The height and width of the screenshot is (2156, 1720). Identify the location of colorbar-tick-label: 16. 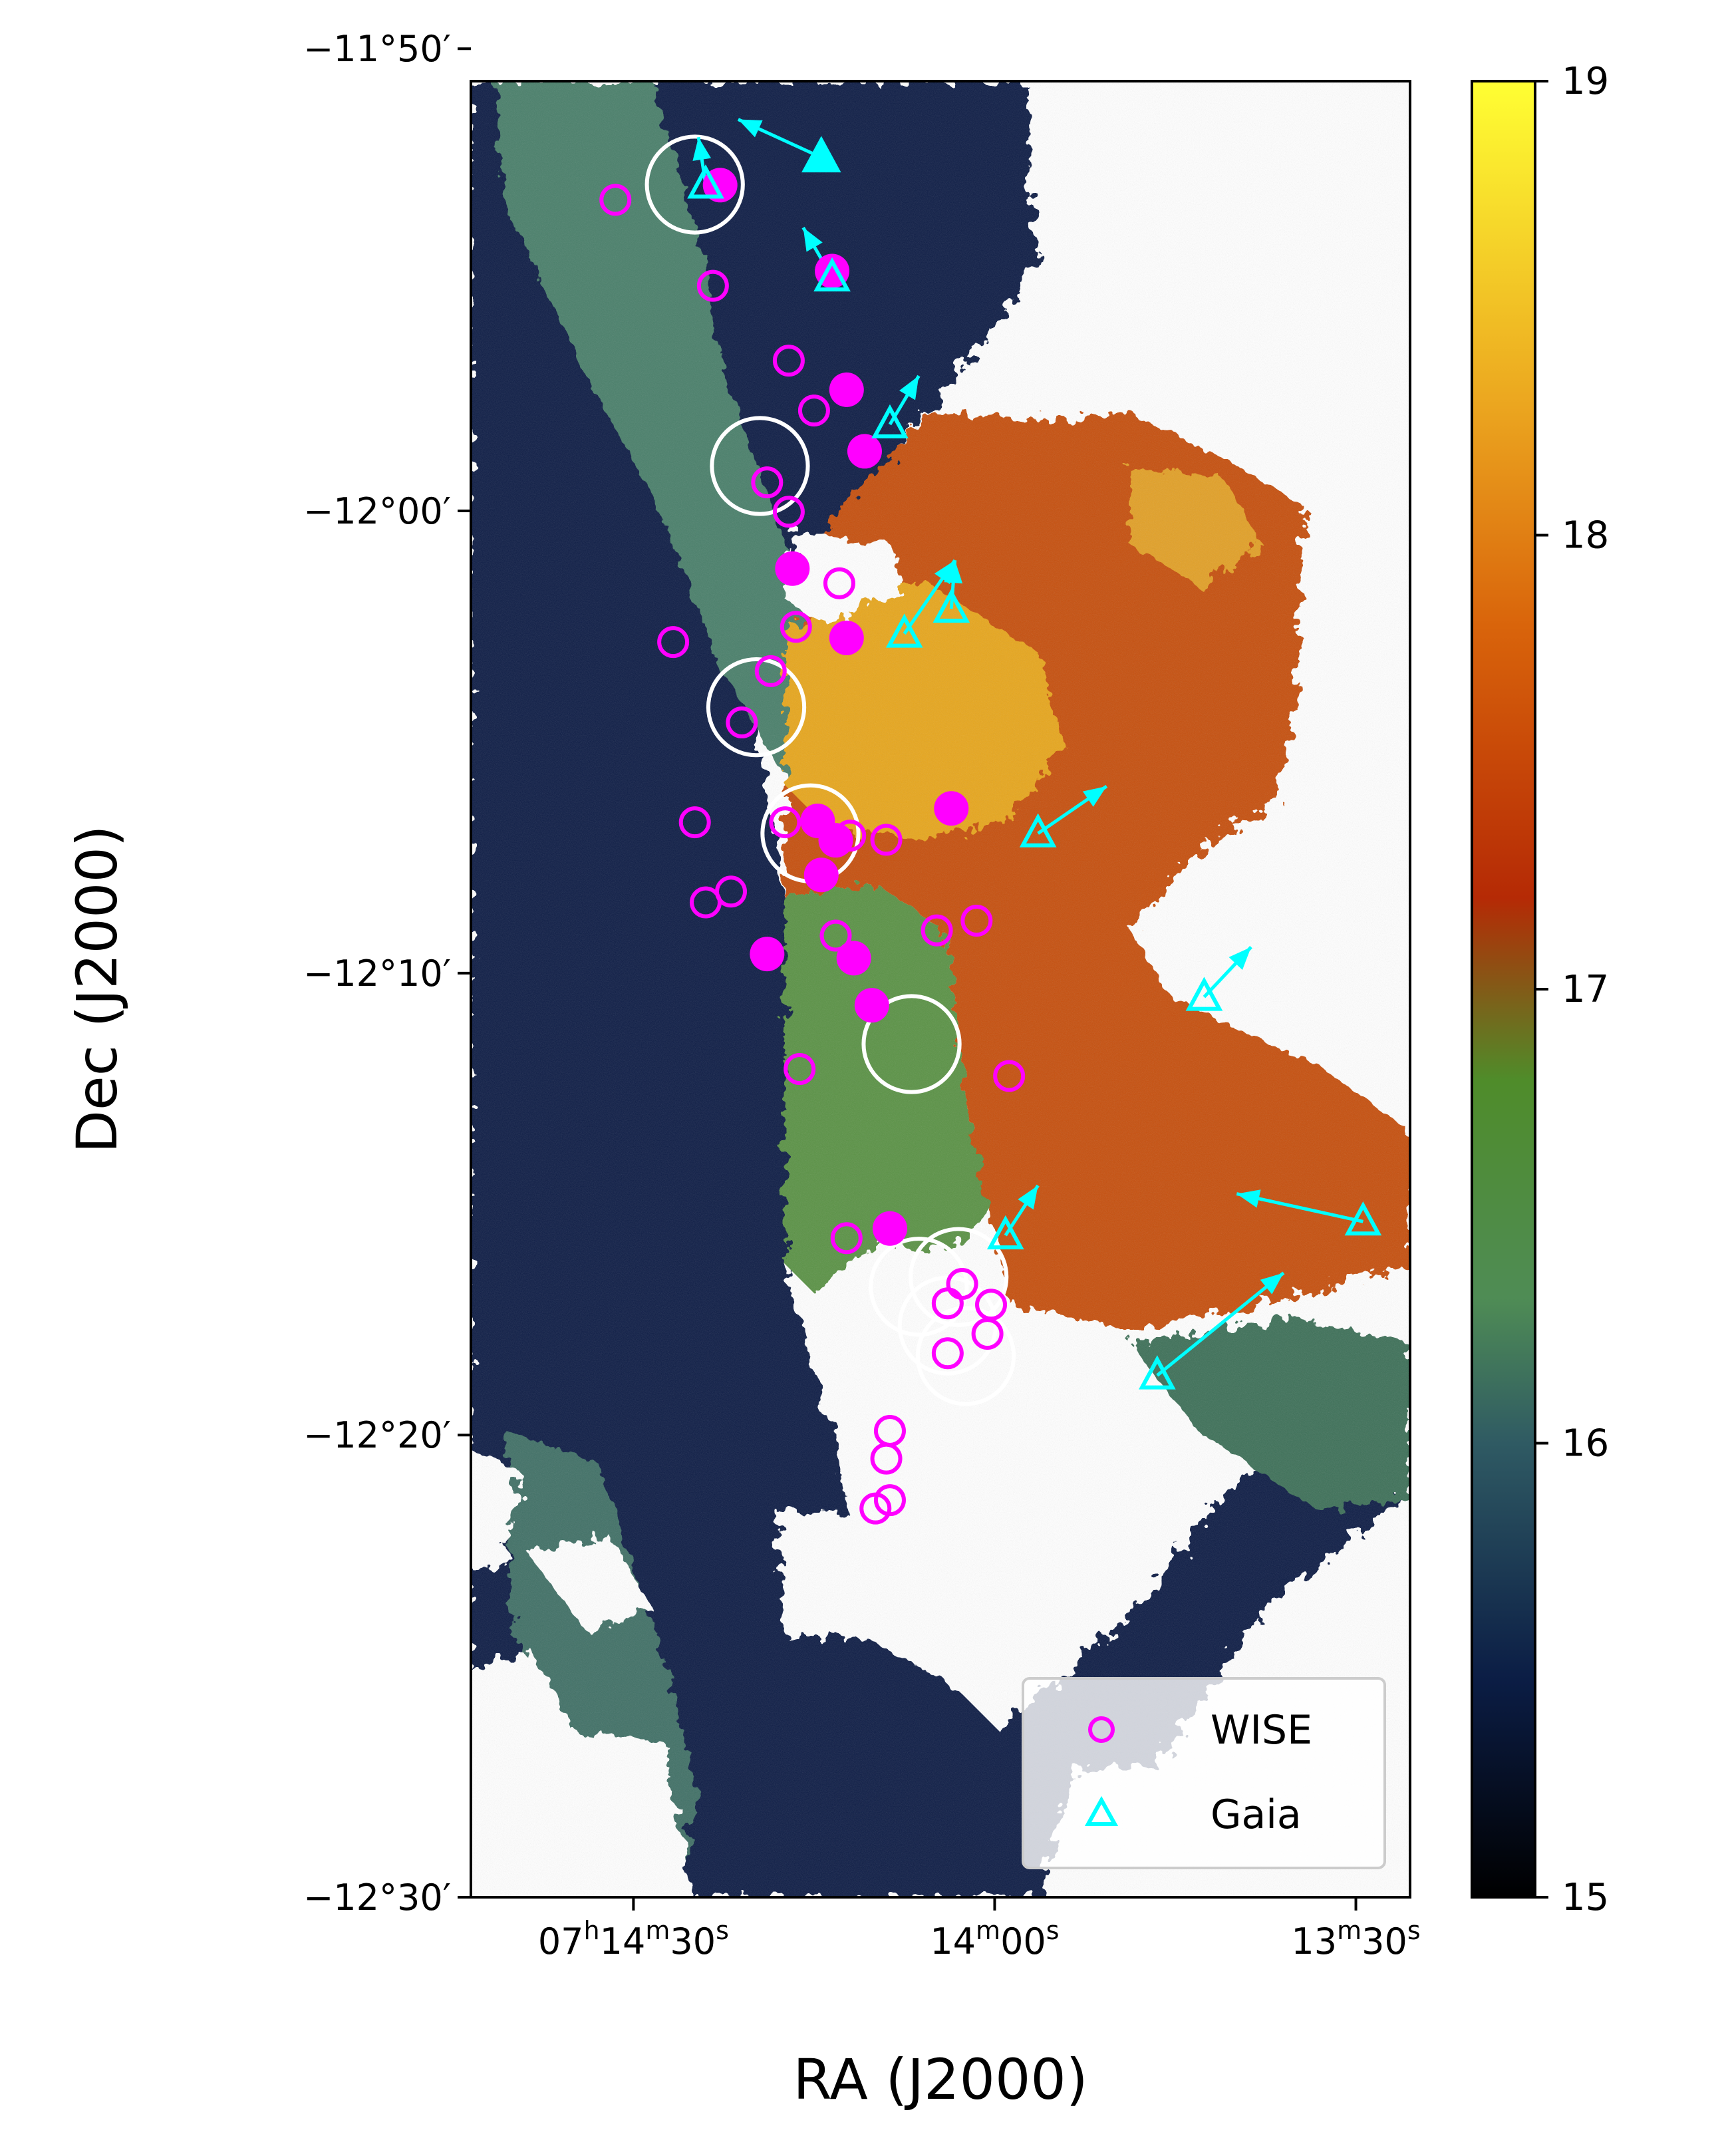
(1585, 1443).